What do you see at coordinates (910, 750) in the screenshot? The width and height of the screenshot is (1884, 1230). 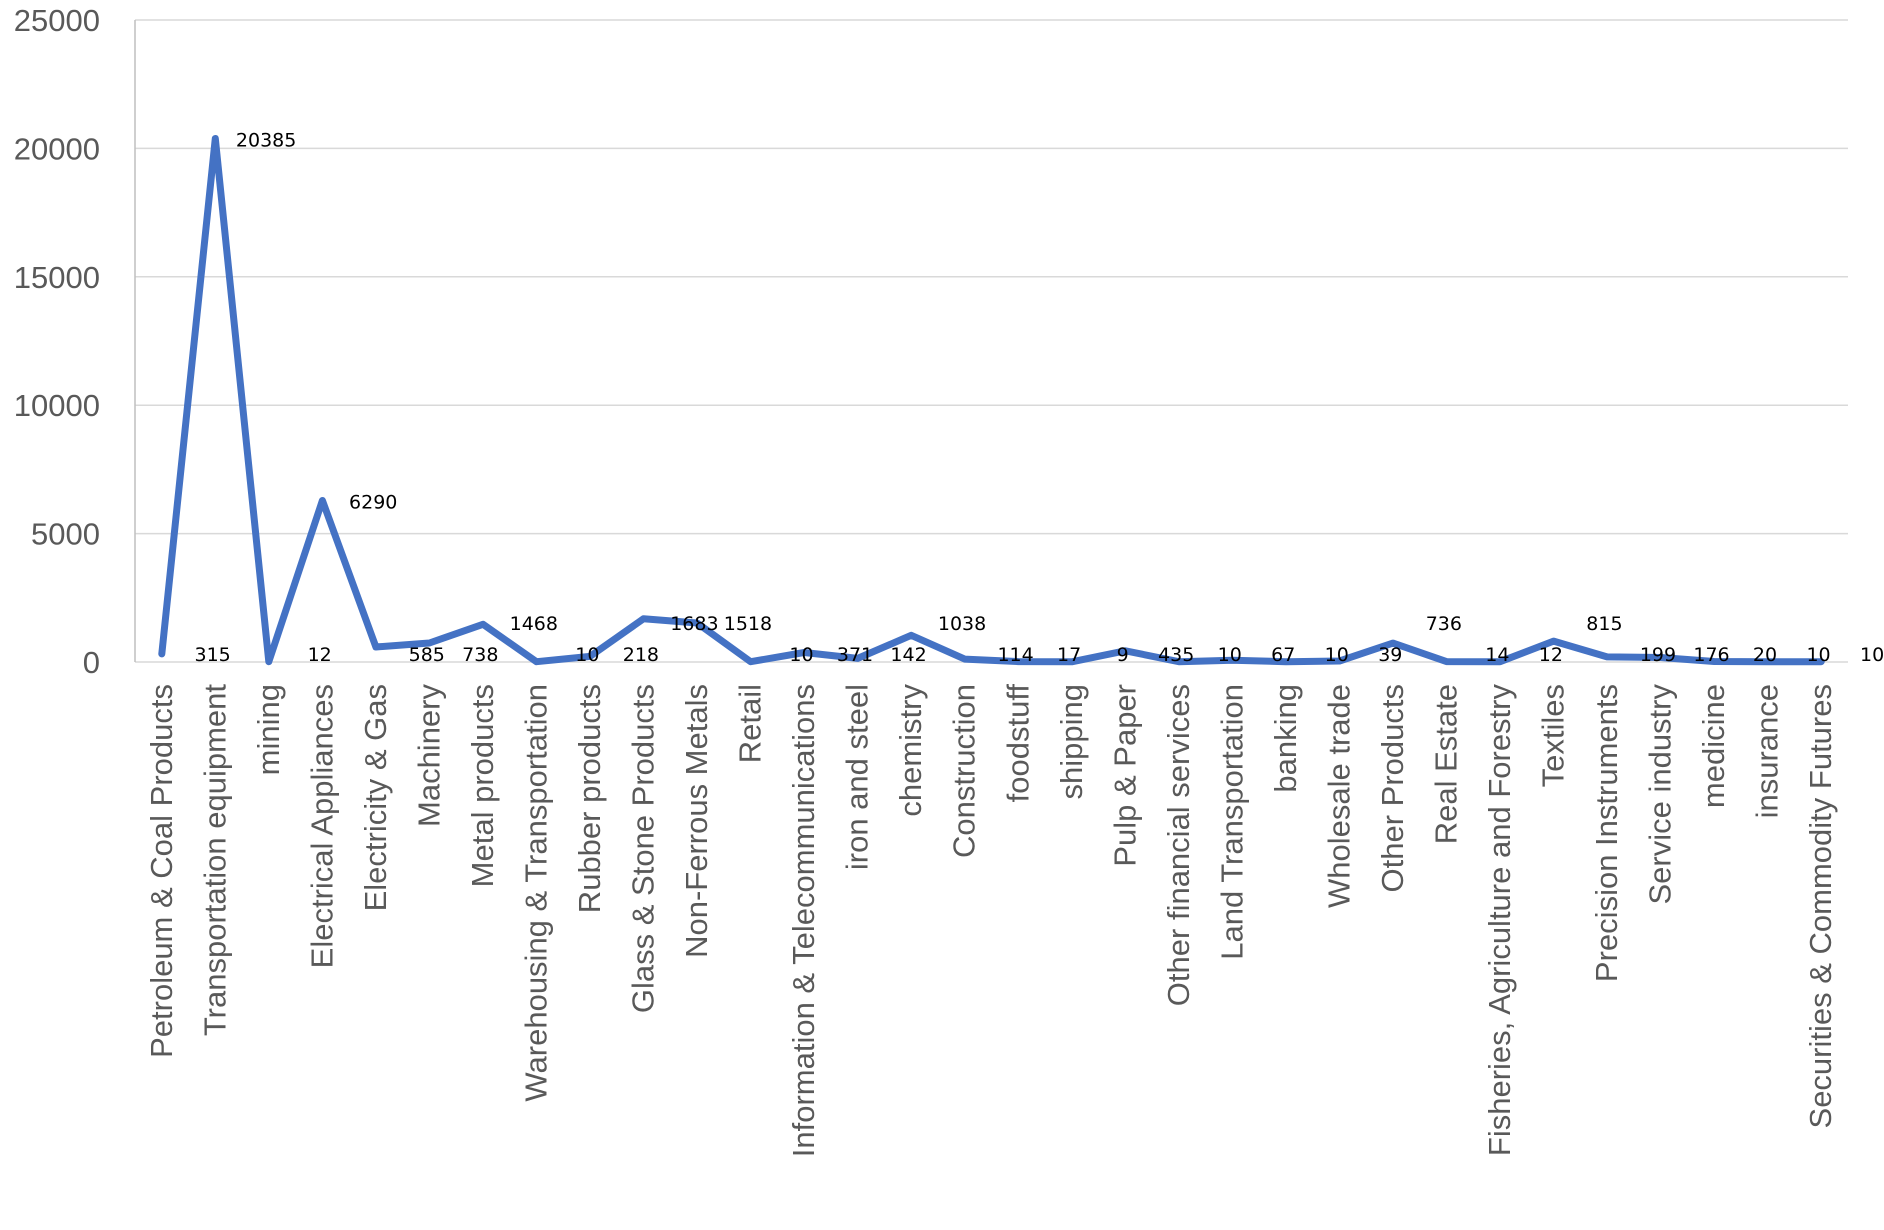 I see `x-tick-label: chemistry` at bounding box center [910, 750].